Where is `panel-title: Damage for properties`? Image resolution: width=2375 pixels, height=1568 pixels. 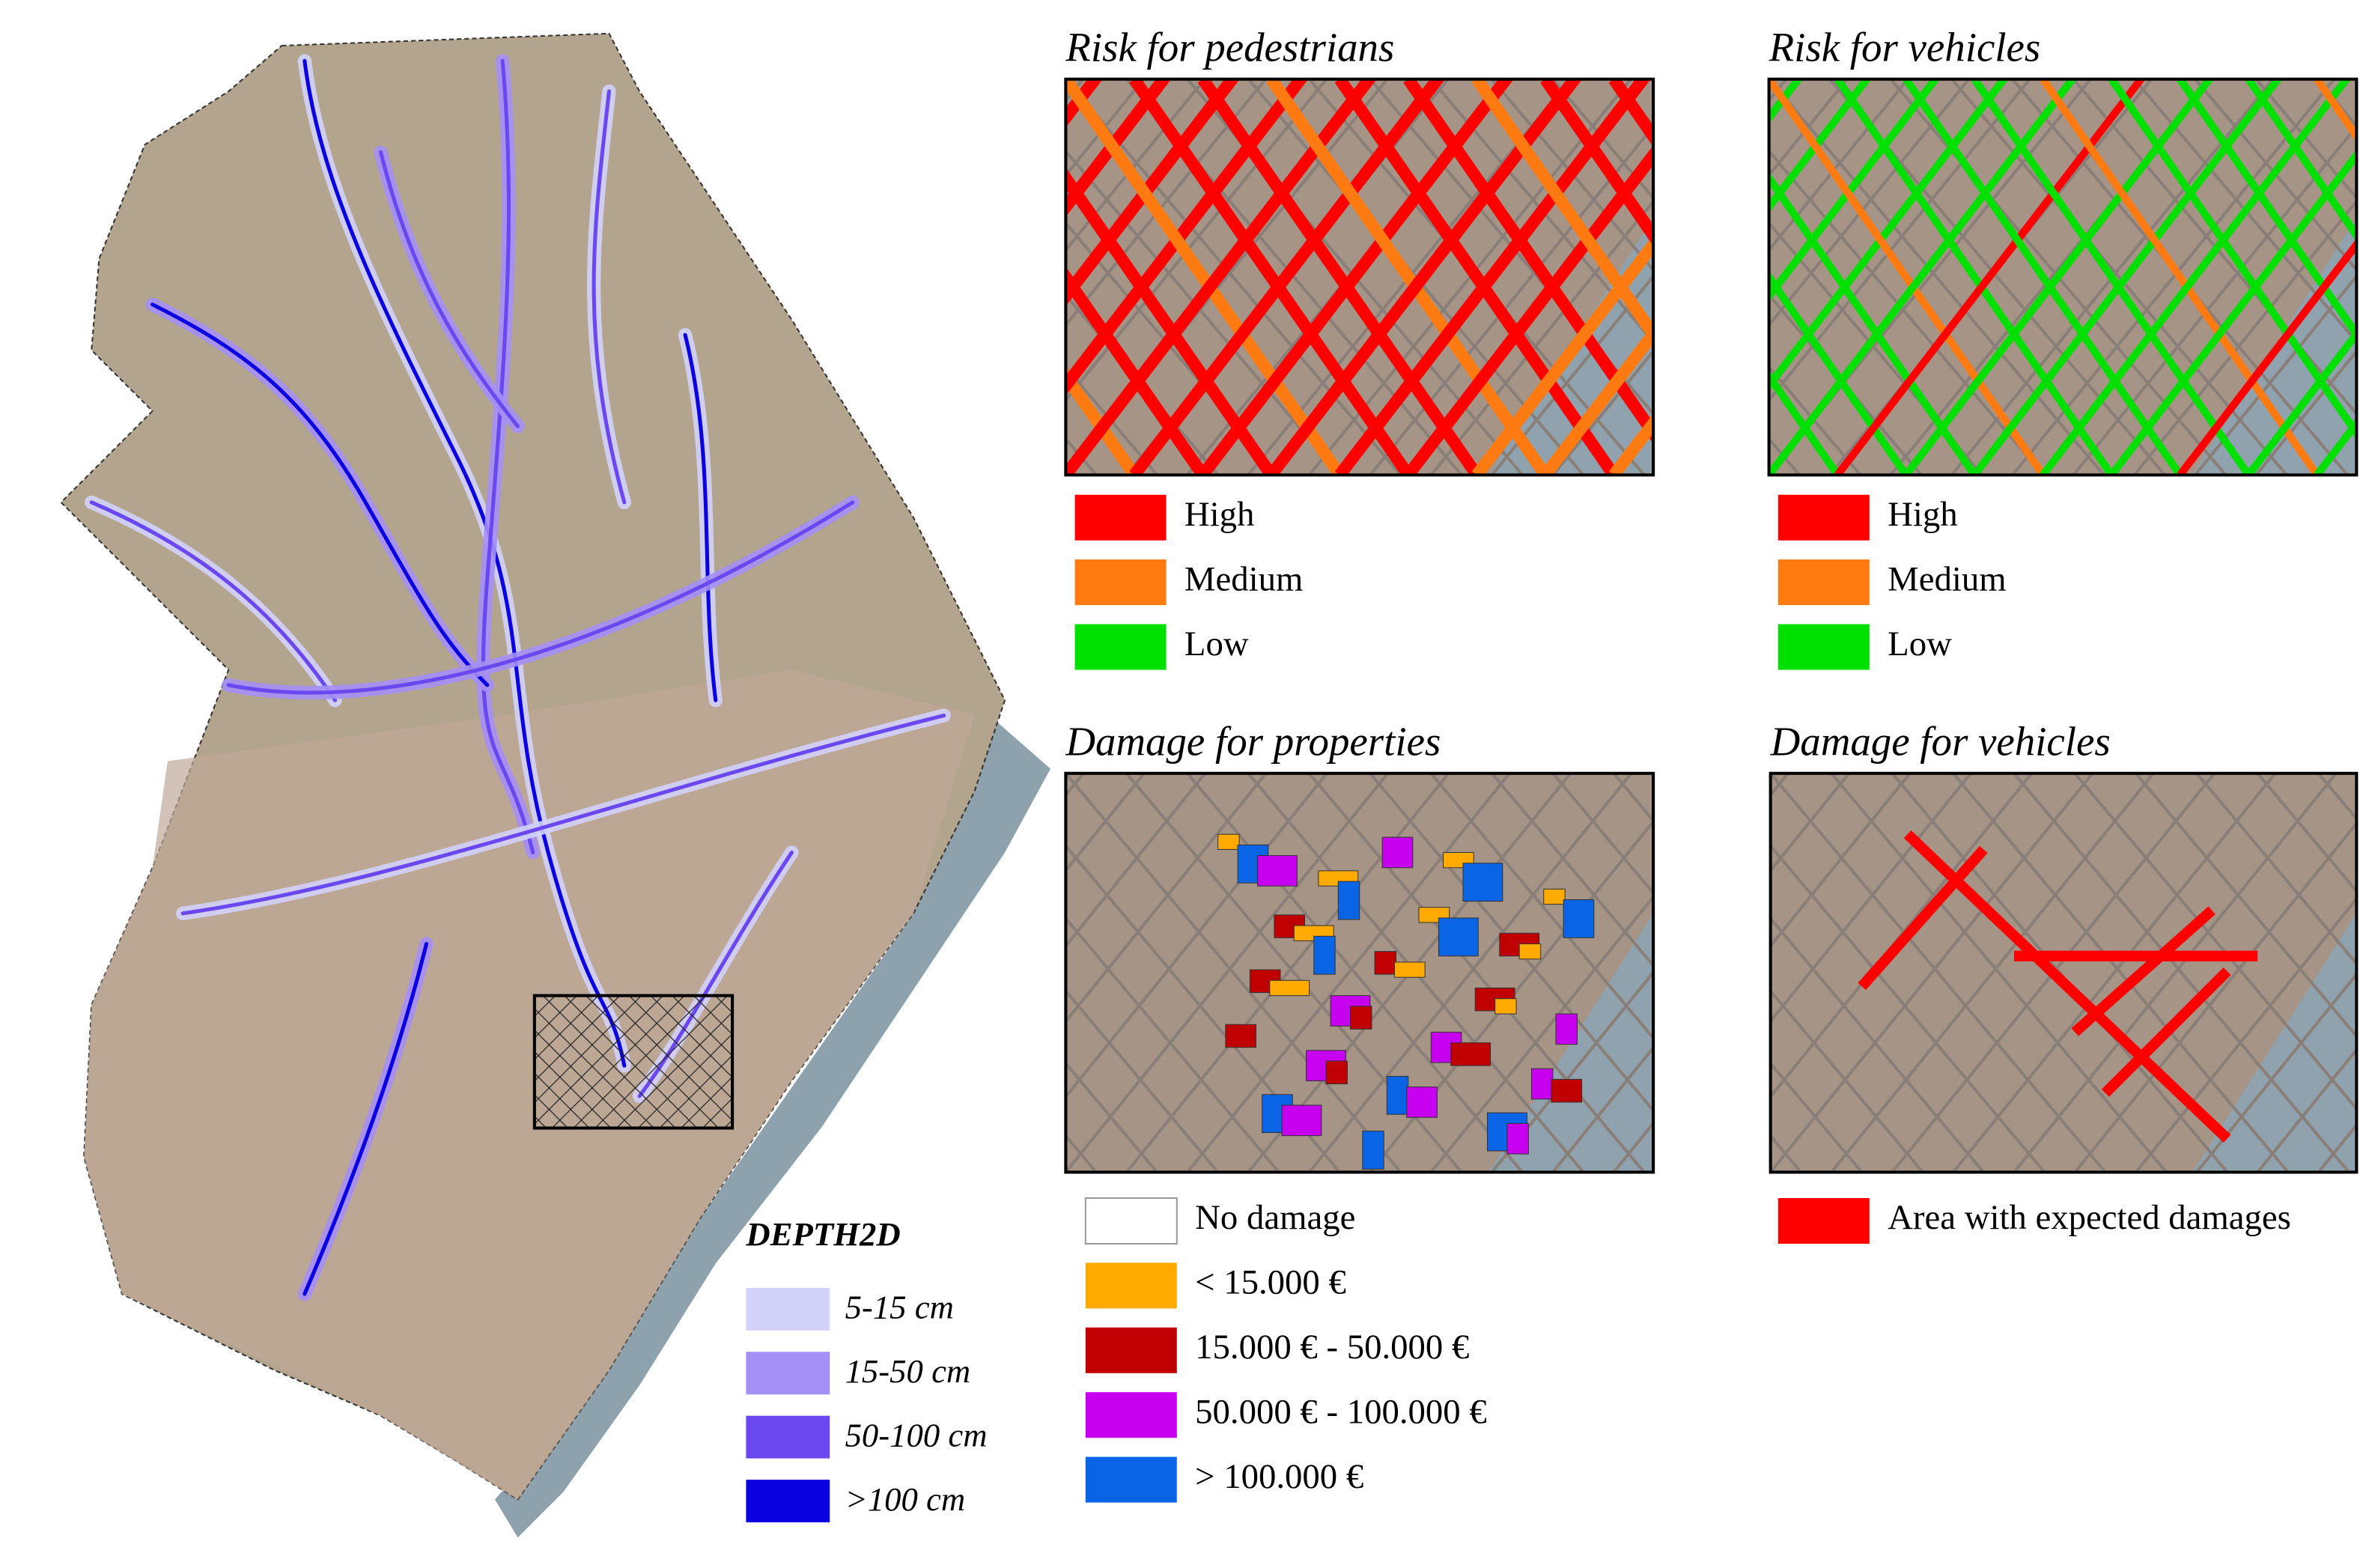 panel-title: Damage for properties is located at coordinates (1253, 741).